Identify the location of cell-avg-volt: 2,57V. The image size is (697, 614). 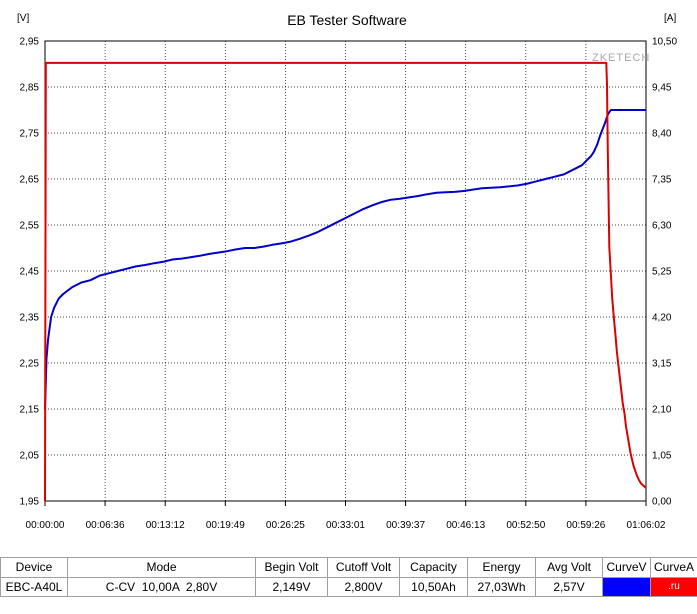
(569, 586).